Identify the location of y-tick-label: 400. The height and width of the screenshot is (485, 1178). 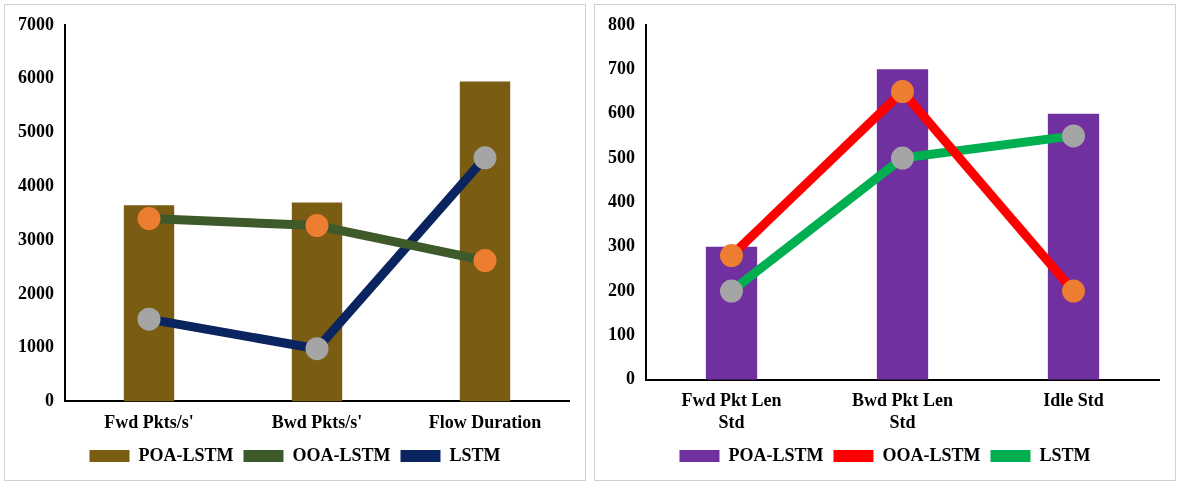
(621, 201).